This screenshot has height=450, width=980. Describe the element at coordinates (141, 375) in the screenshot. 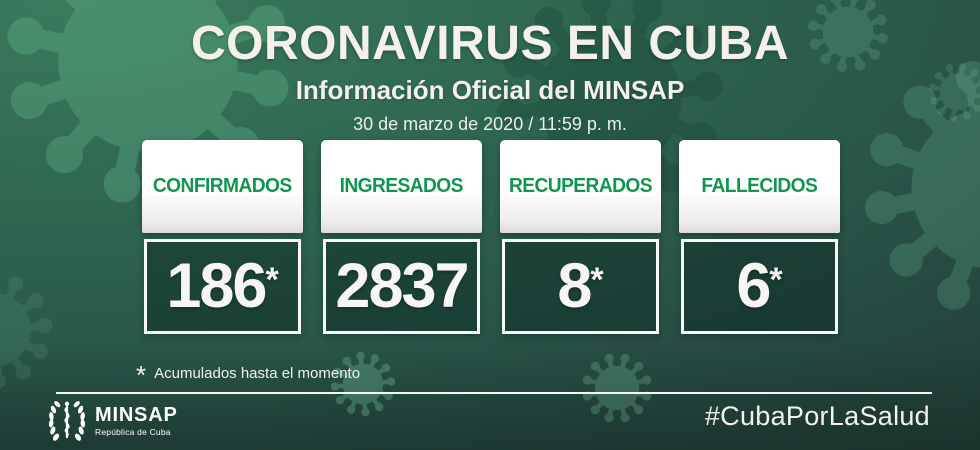

I see `footnote-asterisk: *` at that location.